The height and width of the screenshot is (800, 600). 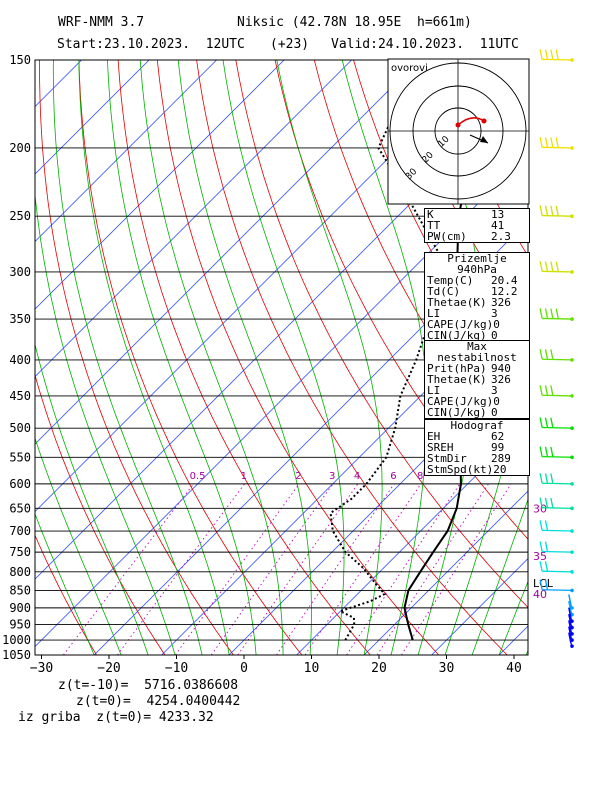 What do you see at coordinates (430, 214) in the screenshot?
I see `panel-key: K` at bounding box center [430, 214].